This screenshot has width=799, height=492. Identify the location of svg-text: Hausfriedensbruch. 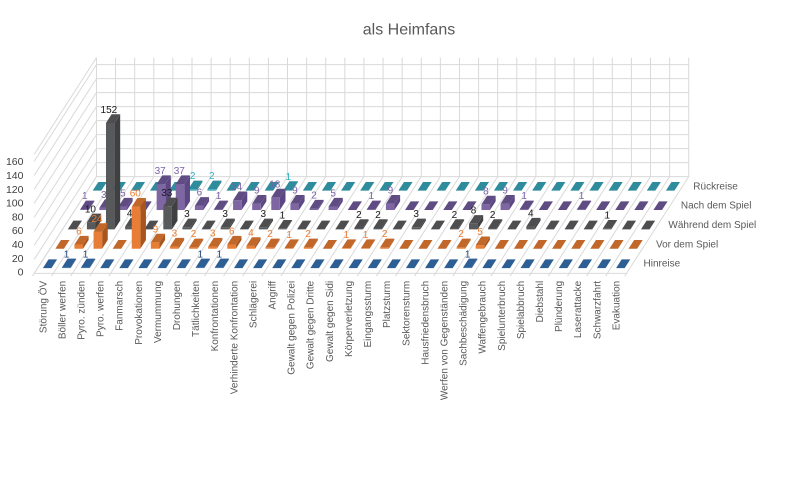
(425, 323).